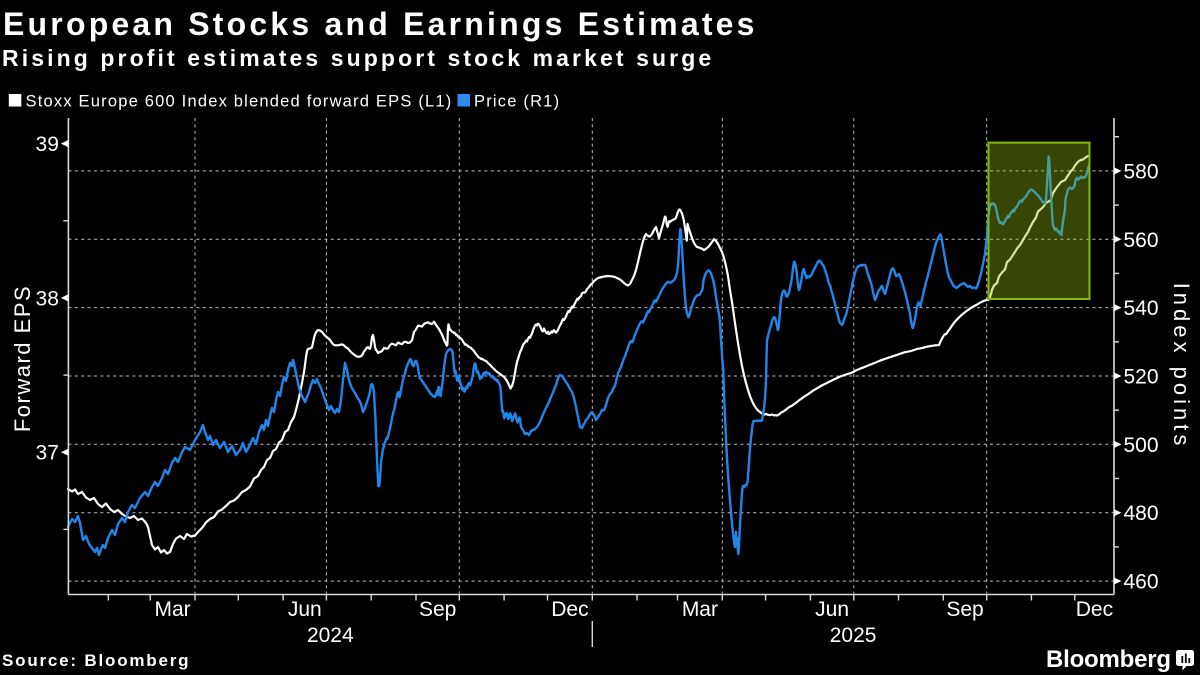 This screenshot has width=1200, height=675. I want to click on svg-text: 540, so click(1141, 308).